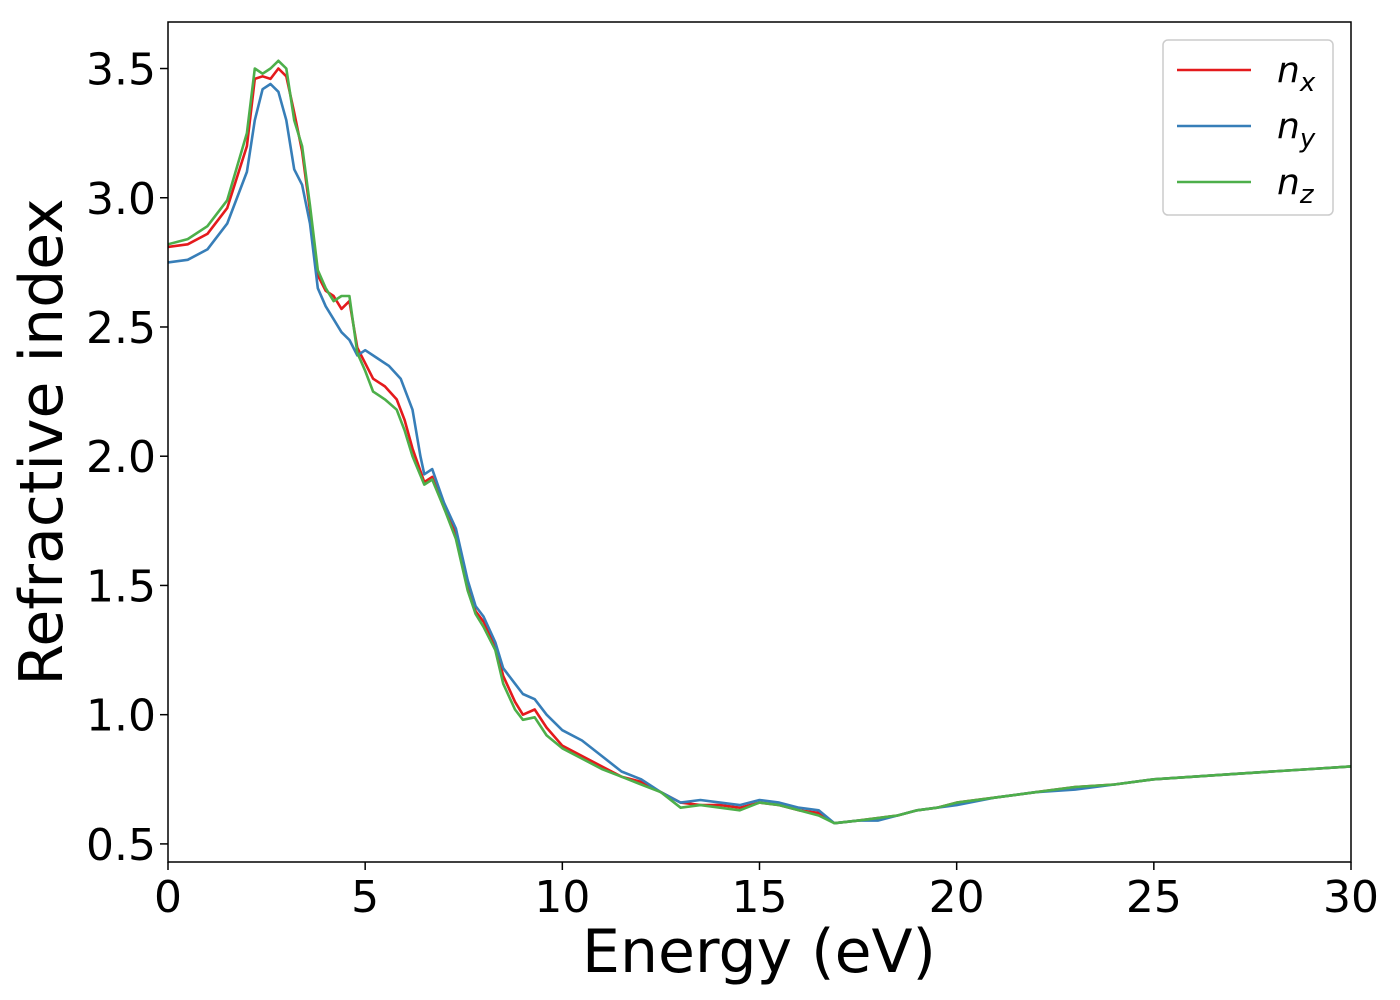 This screenshot has width=1400, height=1000. I want to click on x-tick-label: 0, so click(168, 897).